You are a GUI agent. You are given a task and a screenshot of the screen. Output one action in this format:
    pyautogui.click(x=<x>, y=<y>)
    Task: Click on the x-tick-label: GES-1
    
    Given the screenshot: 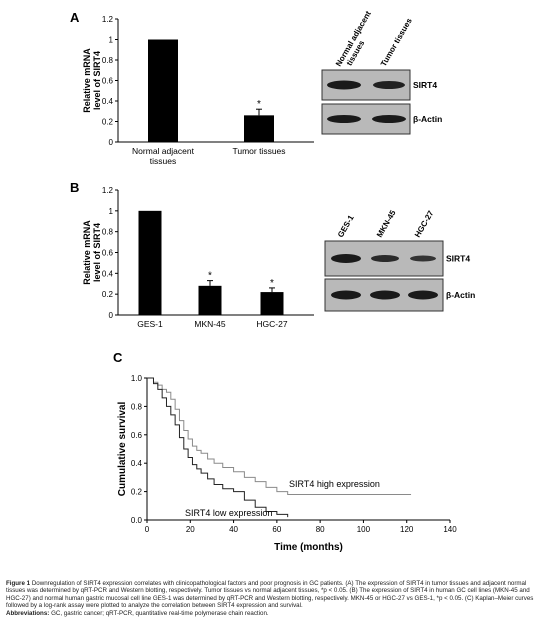 What is the action you would take?
    pyautogui.click(x=150, y=324)
    